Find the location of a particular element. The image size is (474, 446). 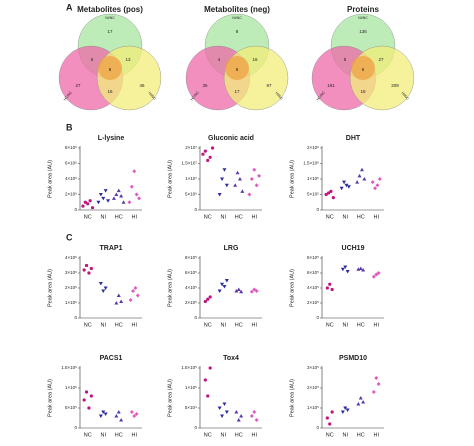

venn-count: 16 is located at coordinates (110, 91).